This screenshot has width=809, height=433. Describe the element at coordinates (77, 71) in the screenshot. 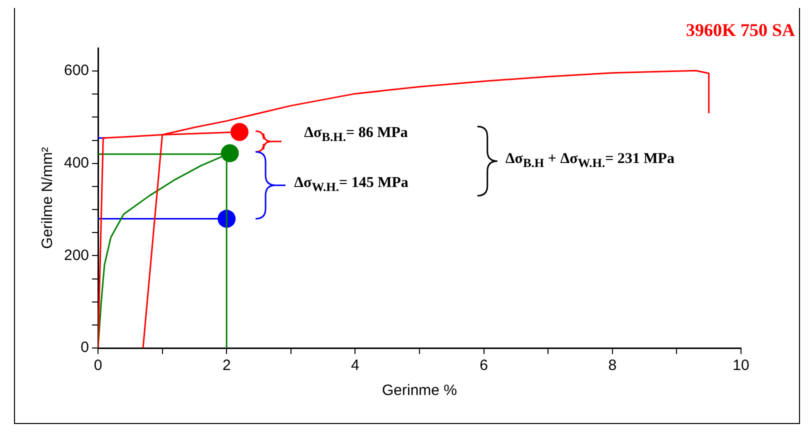

I see `y-tick-label: 600` at that location.